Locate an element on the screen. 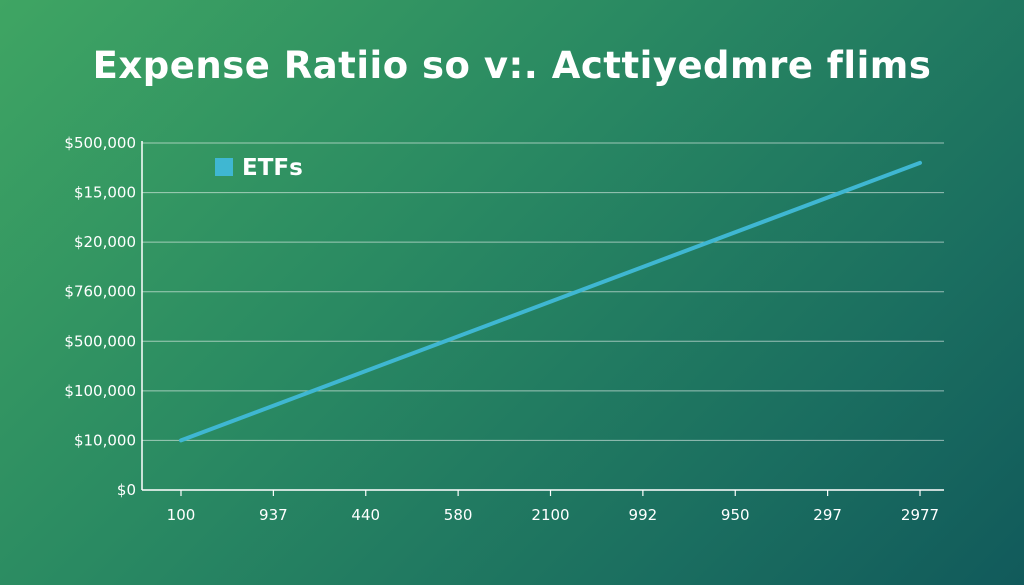 The width and height of the screenshot is (1024, 585). legend-label: ETFs is located at coordinates (272, 168).